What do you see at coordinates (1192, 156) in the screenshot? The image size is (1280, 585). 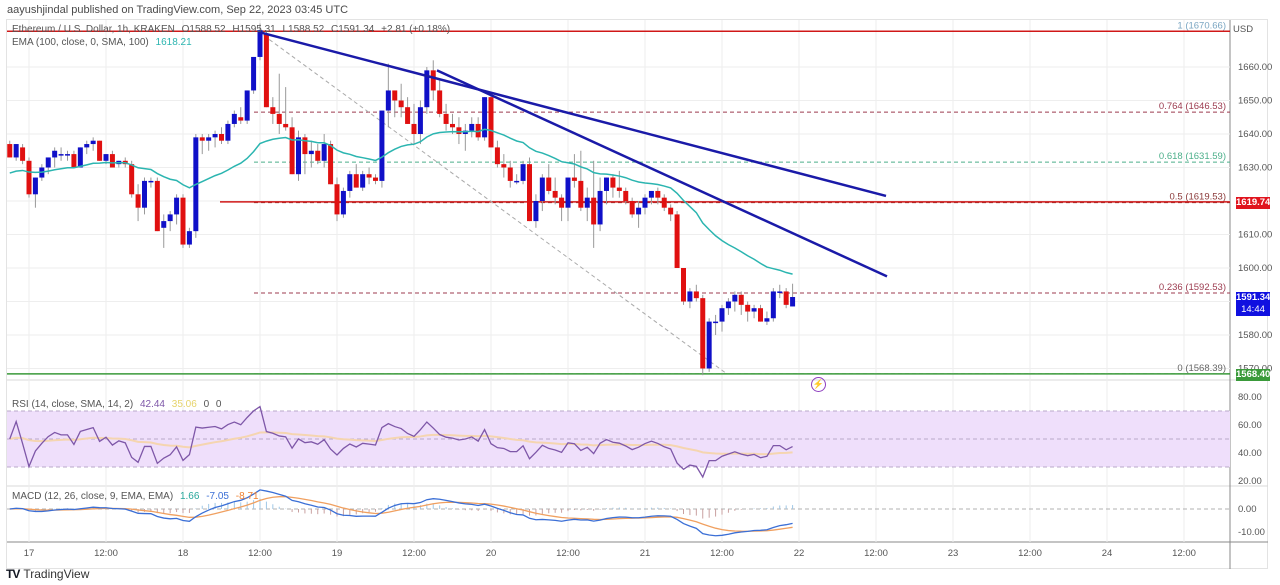 I see `fib-level-label: 0.618 (1631.59)` at bounding box center [1192, 156].